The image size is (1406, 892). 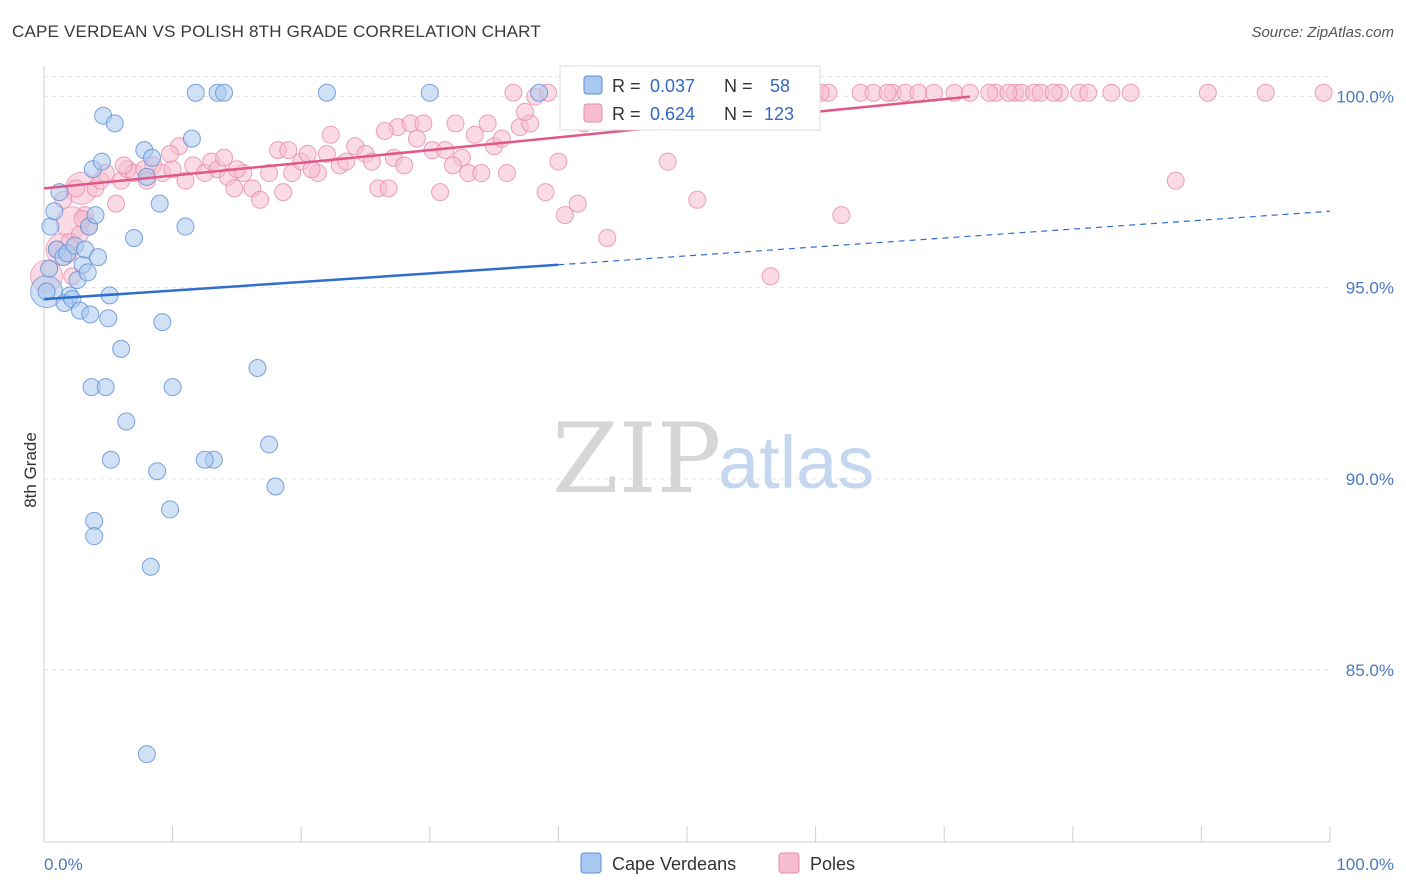 I want to click on cape-verdean-trend-line, so click(x=301, y=282).